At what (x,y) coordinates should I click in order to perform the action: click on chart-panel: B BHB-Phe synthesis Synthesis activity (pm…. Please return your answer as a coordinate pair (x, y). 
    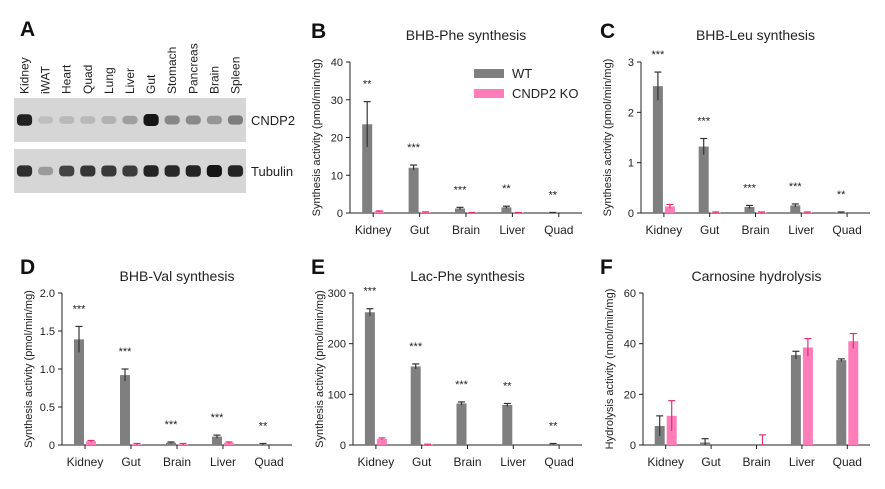
    Looking at the image, I should click on (446, 128).